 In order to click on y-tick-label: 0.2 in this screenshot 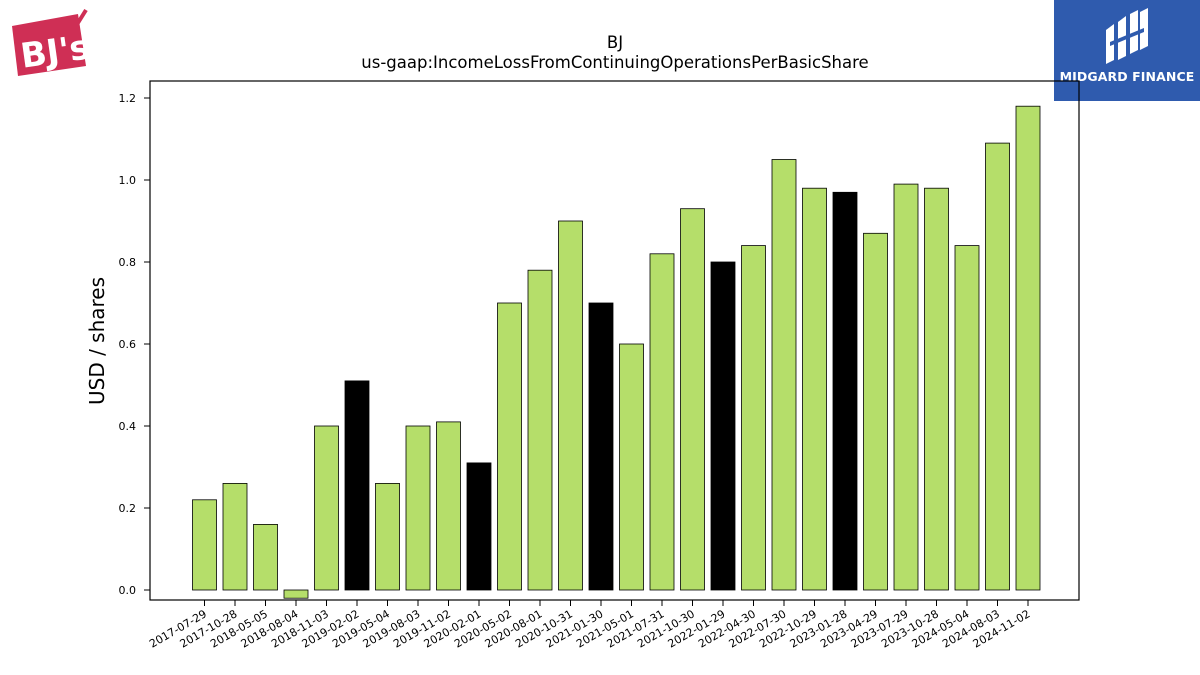, I will do `click(128, 508)`.